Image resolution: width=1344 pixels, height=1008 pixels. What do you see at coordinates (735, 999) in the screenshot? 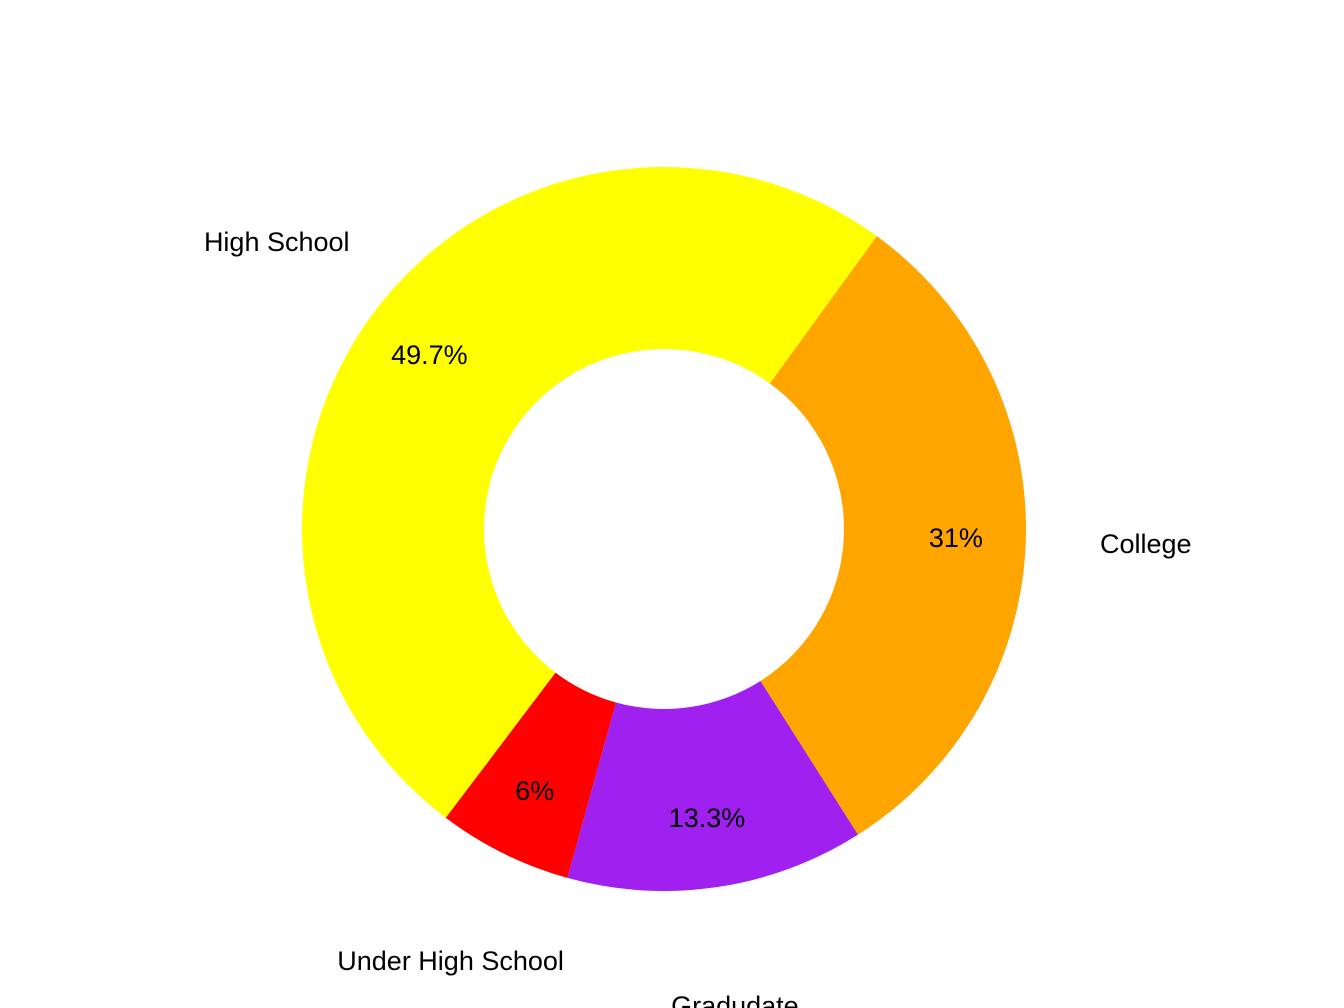
I see `category-label-gradudate: Gradudate` at bounding box center [735, 999].